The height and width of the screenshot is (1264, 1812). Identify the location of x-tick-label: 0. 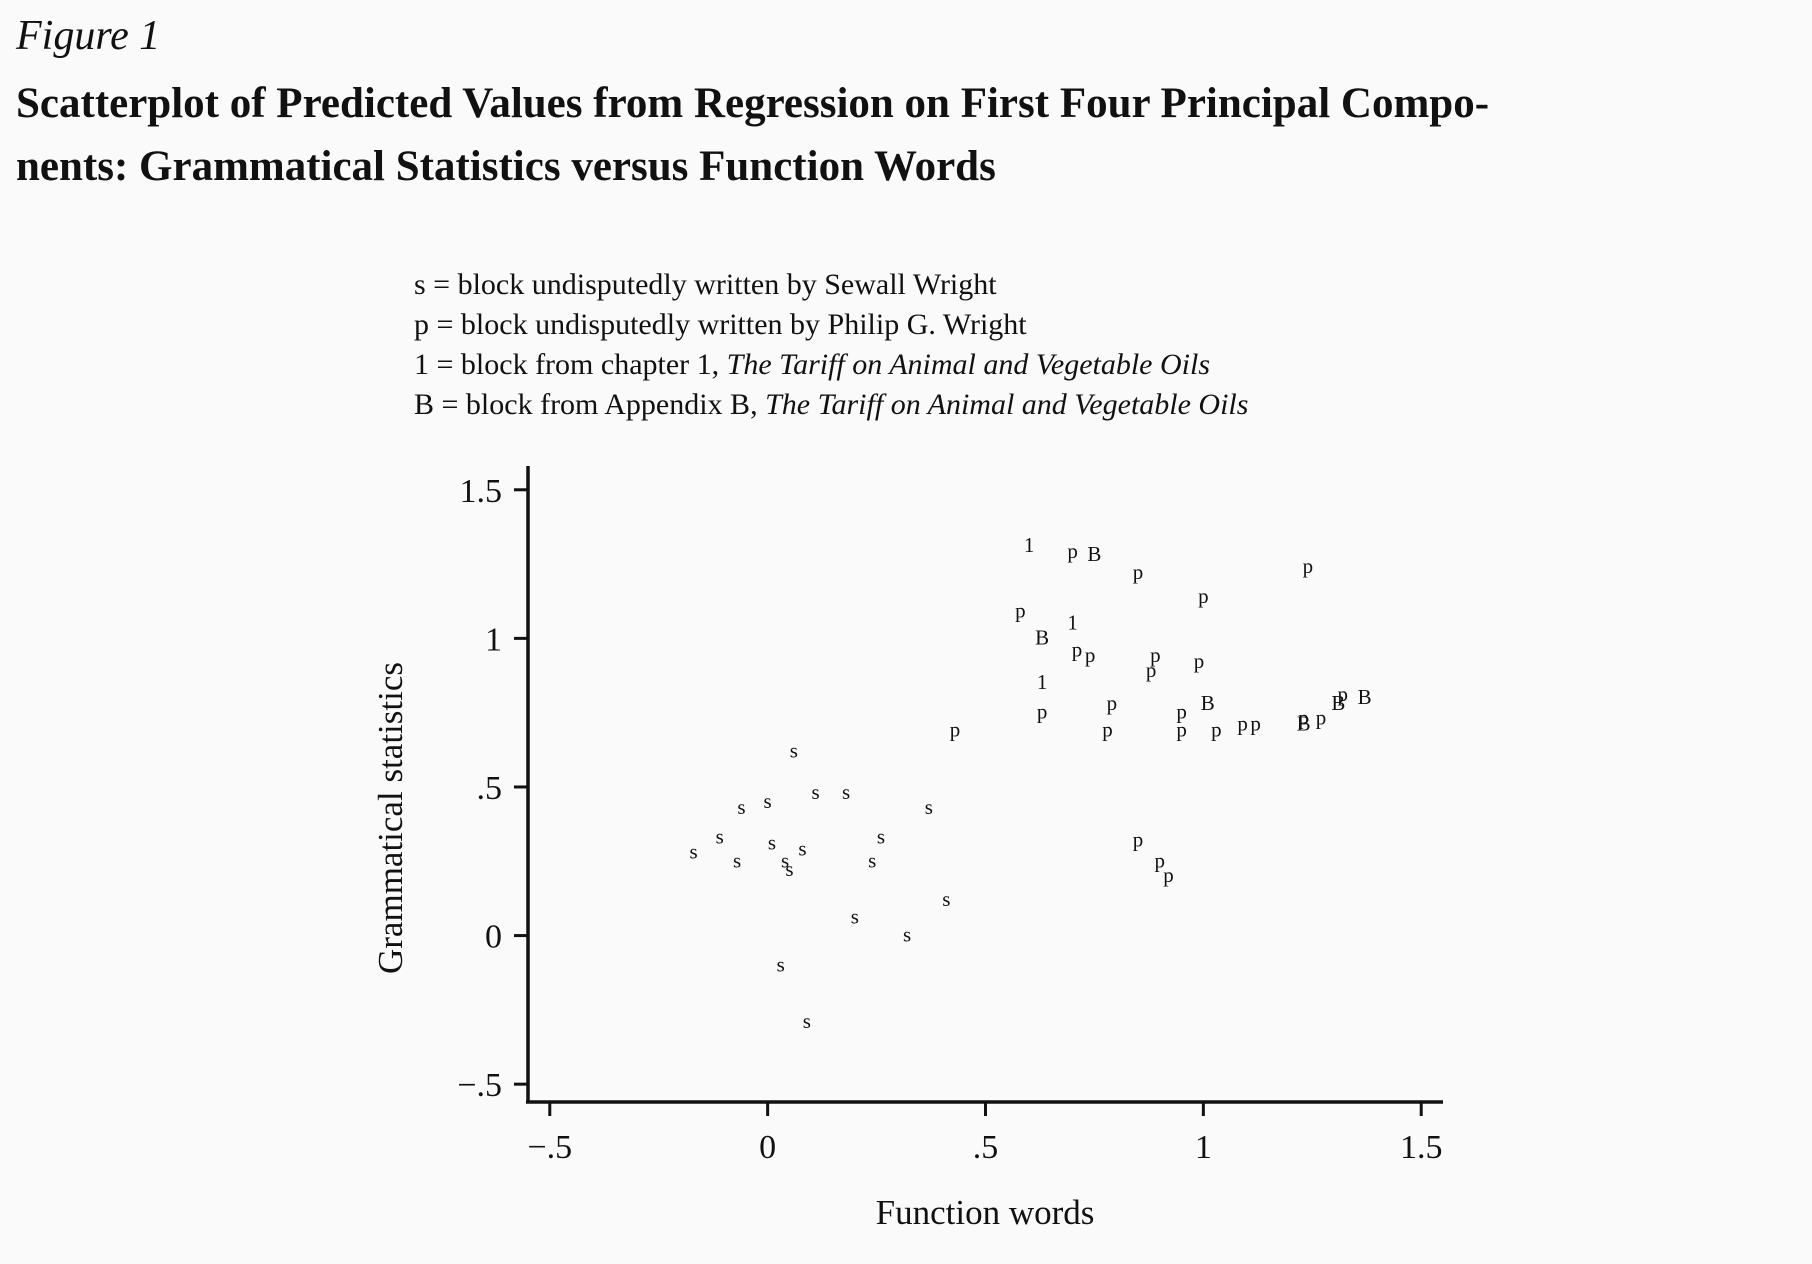
(767, 1147).